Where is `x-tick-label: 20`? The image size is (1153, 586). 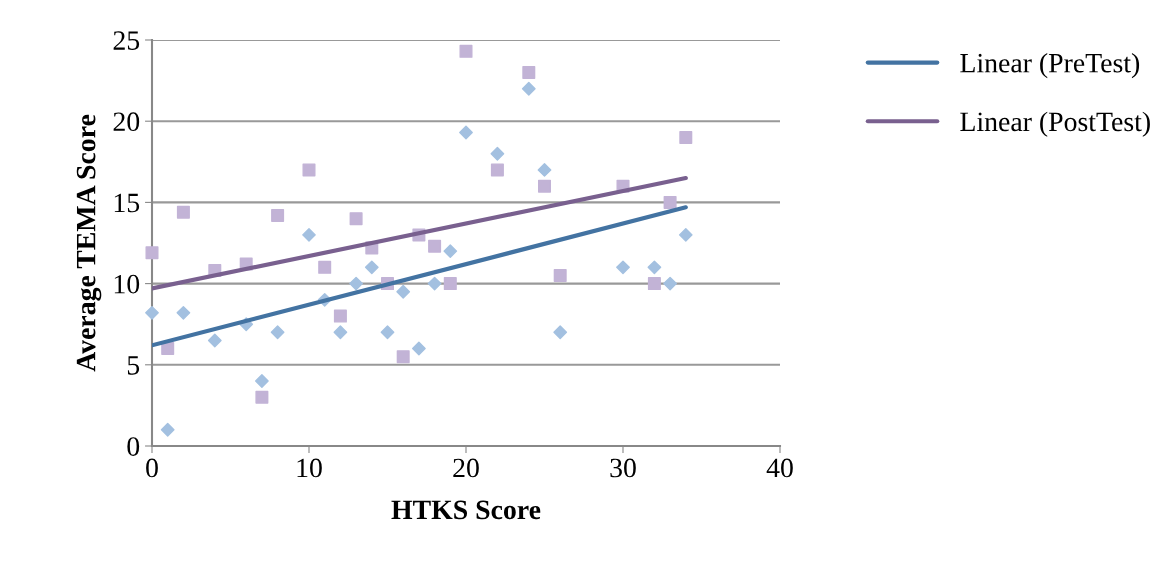
x-tick-label: 20 is located at coordinates (466, 468).